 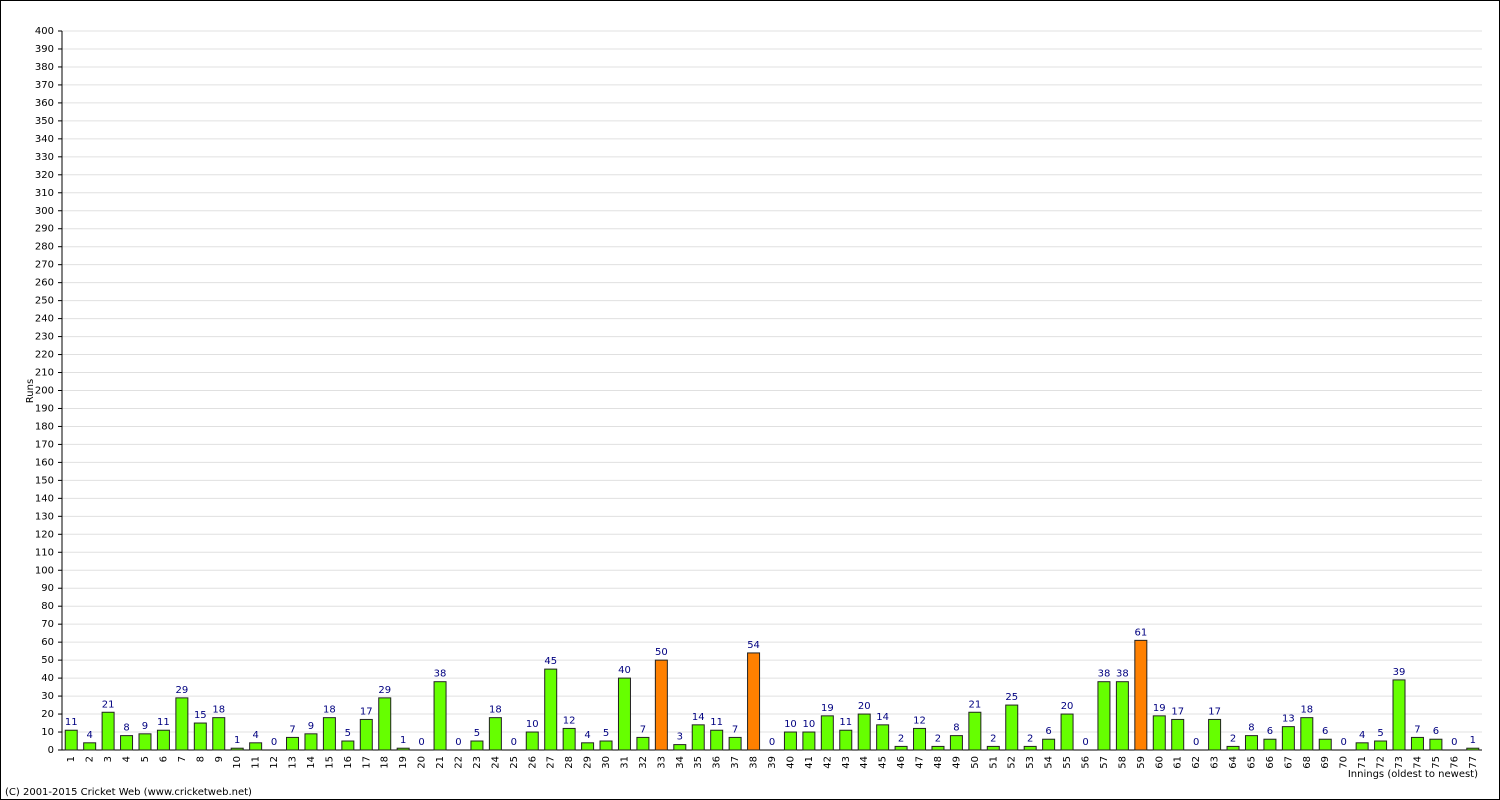 What do you see at coordinates (790, 724) in the screenshot?
I see `value-label: 10` at bounding box center [790, 724].